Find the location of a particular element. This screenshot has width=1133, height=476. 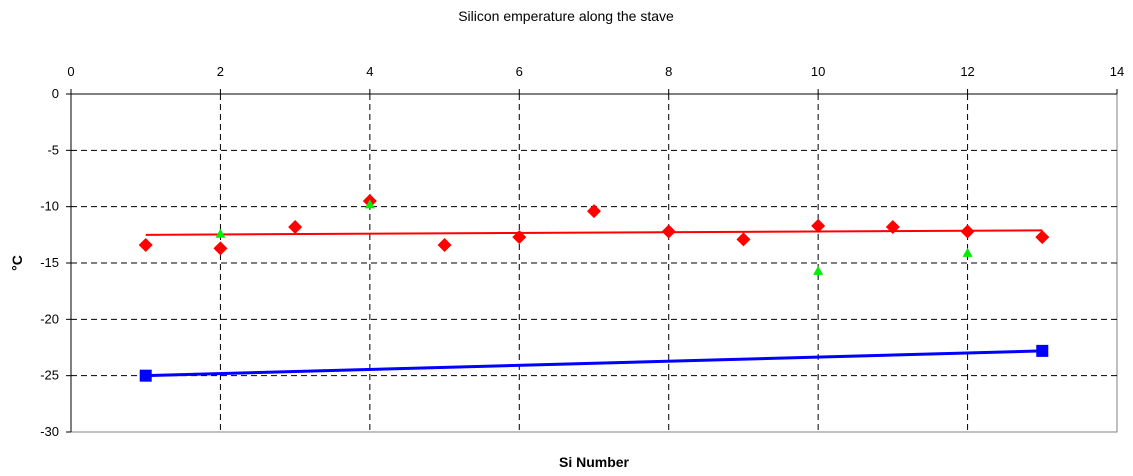

x-axis-label: Si Number is located at coordinates (594, 462).